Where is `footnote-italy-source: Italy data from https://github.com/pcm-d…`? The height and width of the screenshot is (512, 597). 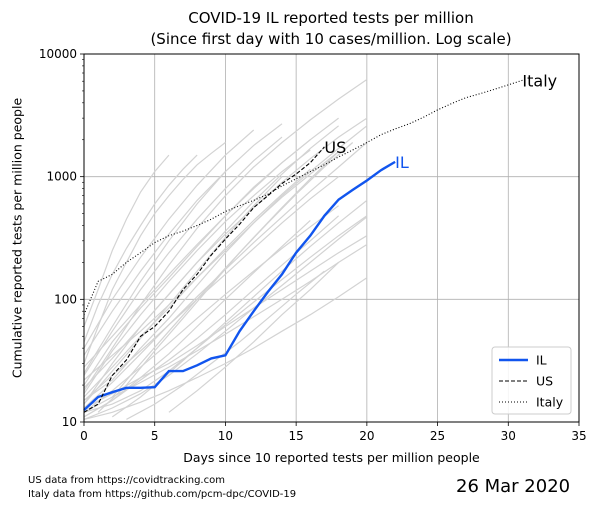
footnote-italy-source: Italy data from https://github.com/pcm-d… is located at coordinates (162, 494).